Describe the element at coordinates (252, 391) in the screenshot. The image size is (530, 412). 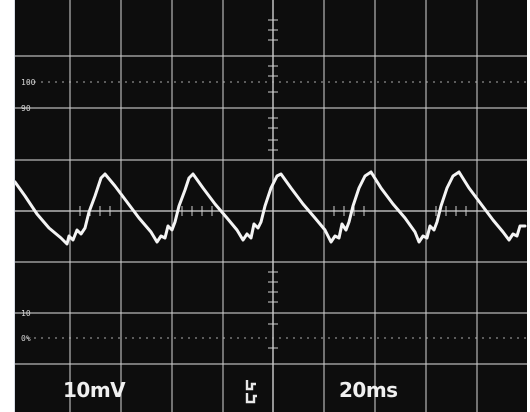
I see `trigger-coupling-icon` at that location.